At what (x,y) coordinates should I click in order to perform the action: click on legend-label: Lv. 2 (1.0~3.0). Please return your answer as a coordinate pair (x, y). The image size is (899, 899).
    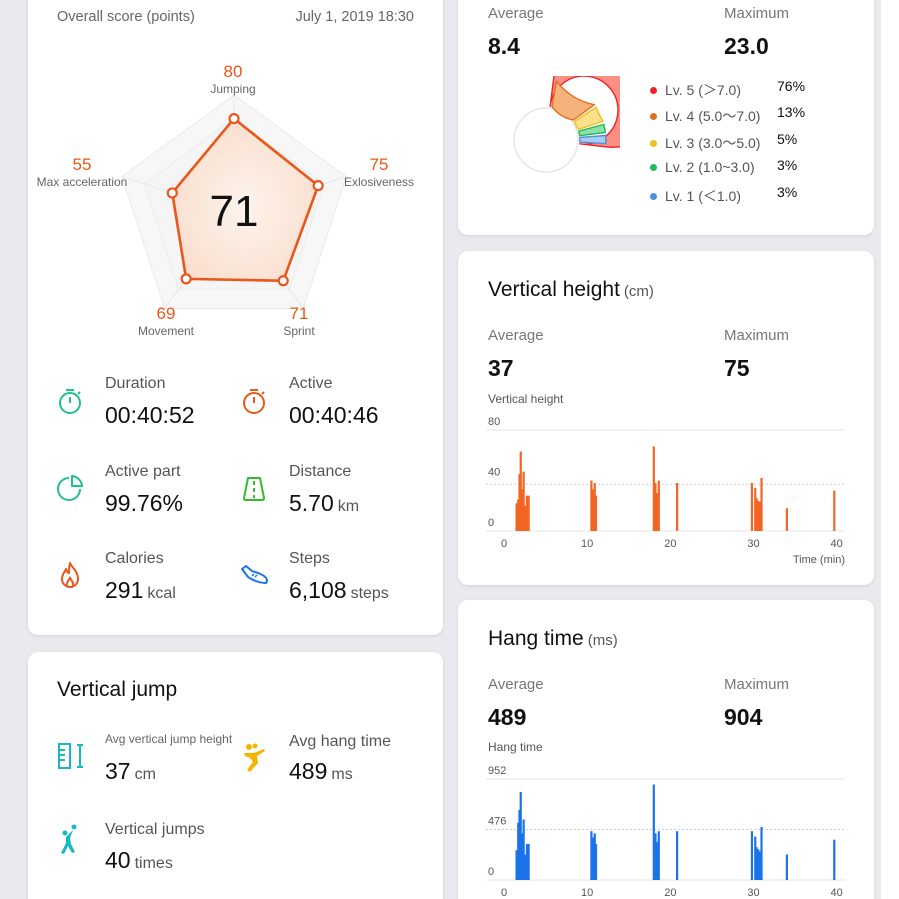
    Looking at the image, I should click on (710, 167).